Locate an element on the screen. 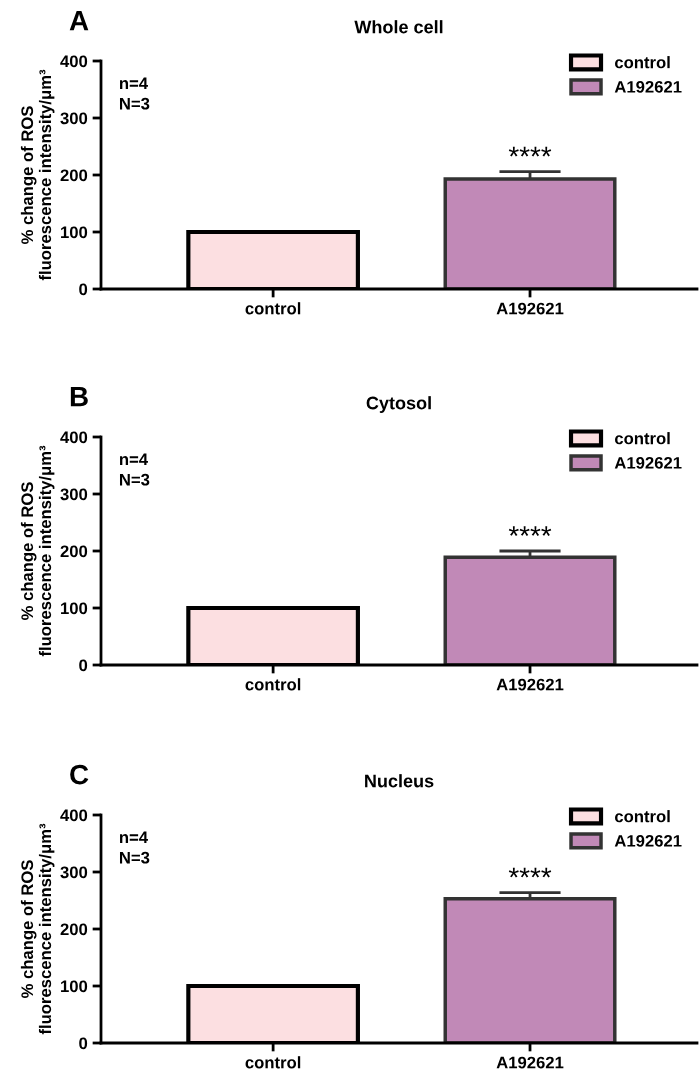  text: C is located at coordinates (79, 774).